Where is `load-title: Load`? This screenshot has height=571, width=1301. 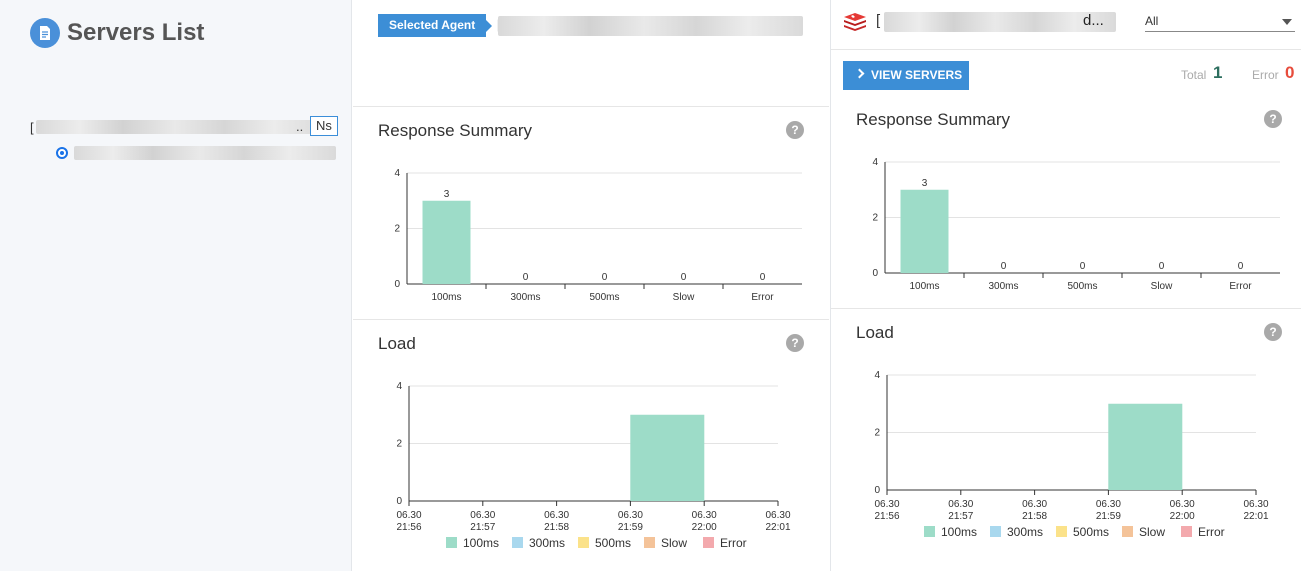 load-title: Load is located at coordinates (397, 343).